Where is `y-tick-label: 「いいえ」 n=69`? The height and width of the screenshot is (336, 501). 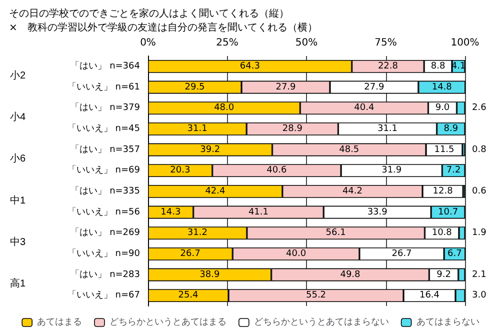
y-tick-label: 「いいえ」 n=69 is located at coordinates (103, 170).